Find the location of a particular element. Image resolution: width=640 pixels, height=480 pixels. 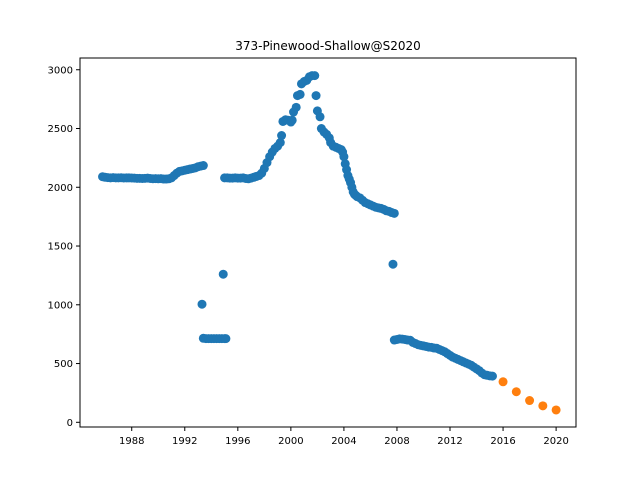

y-tick-label: 1500 is located at coordinates (60, 247).